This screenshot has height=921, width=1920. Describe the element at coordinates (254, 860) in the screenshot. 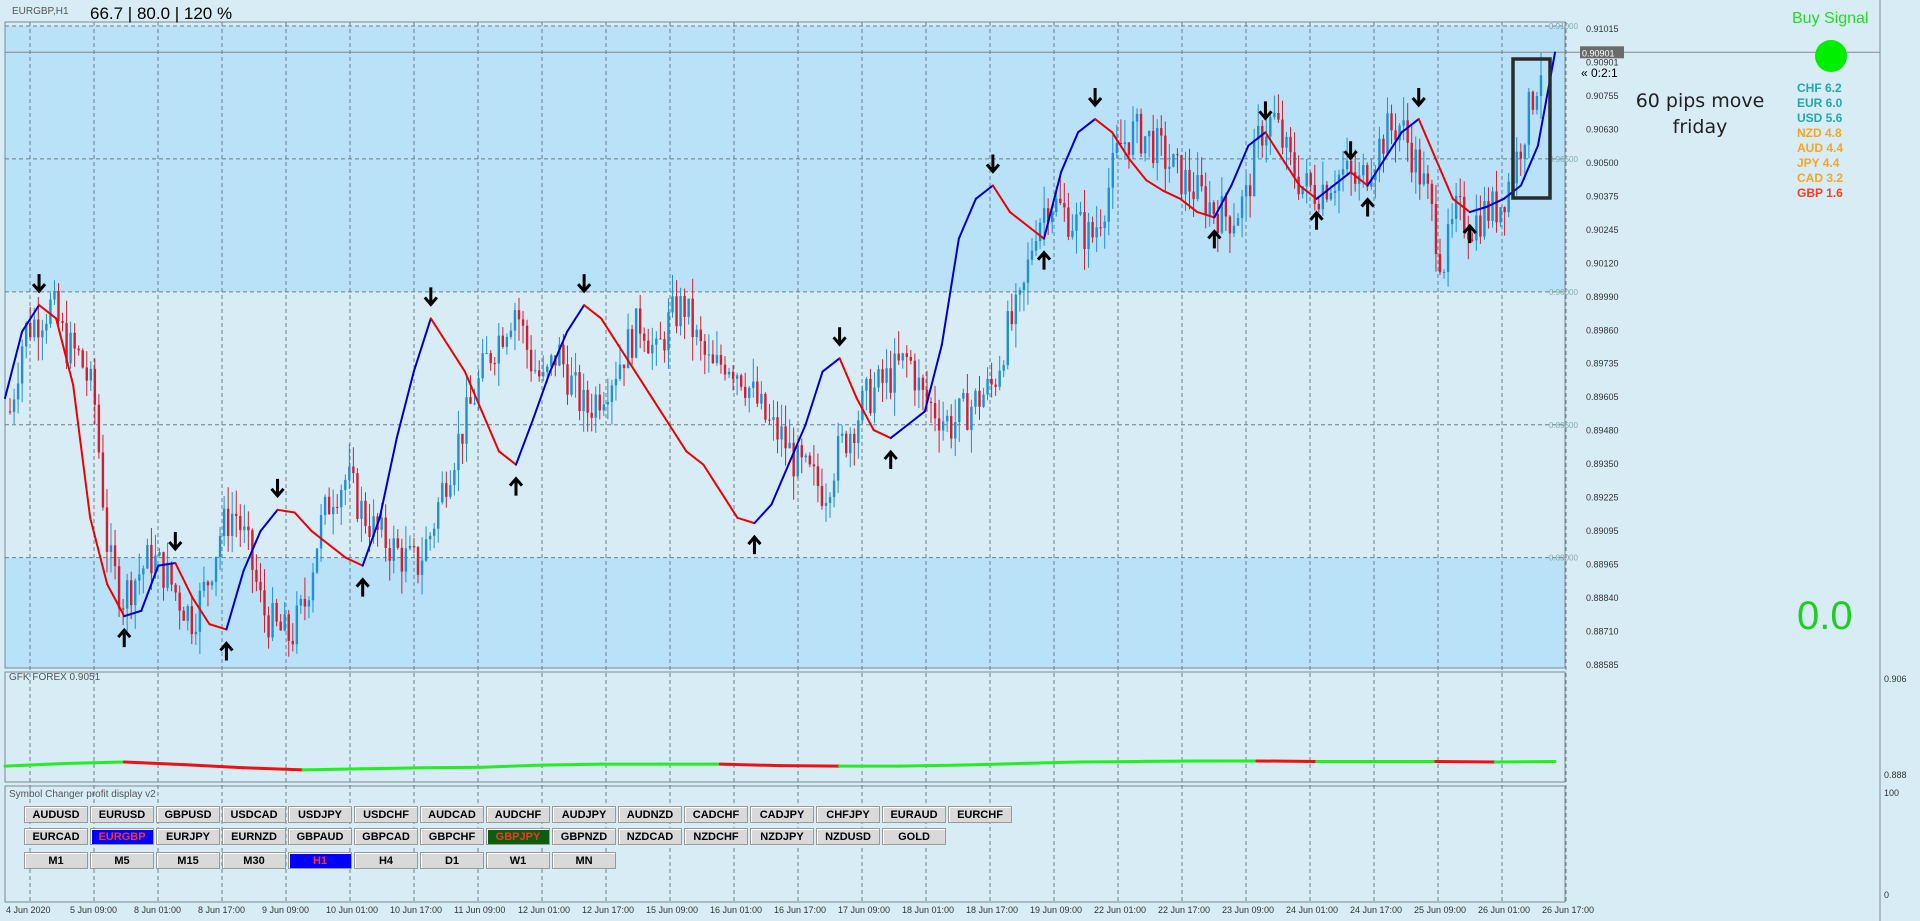

I see `symbol-button-m30: M30` at that location.